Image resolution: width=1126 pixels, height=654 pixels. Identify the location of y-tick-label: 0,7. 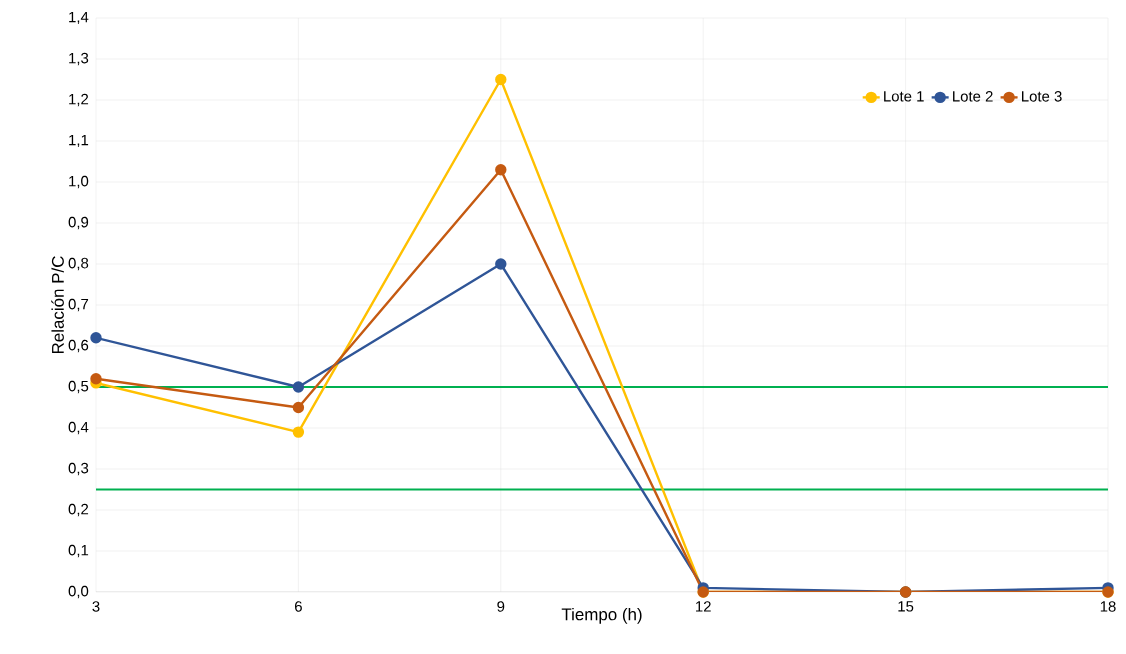
(78, 305).